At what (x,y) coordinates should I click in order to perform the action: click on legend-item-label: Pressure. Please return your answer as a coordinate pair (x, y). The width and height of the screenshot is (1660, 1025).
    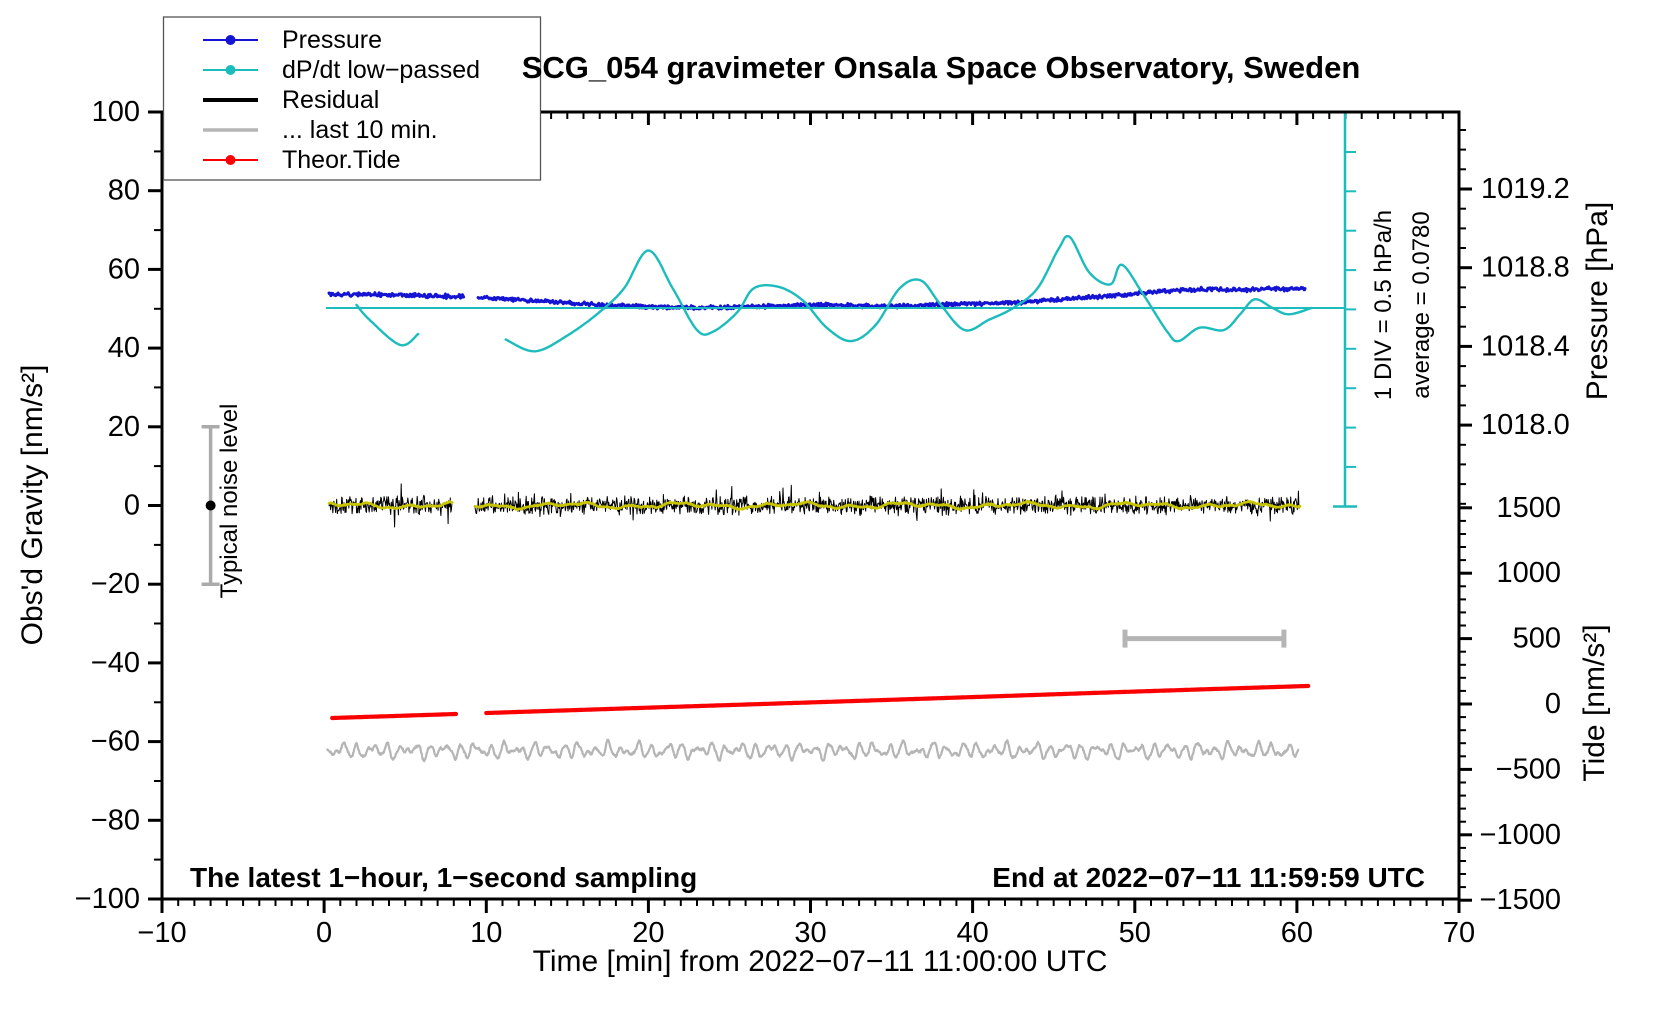
    Looking at the image, I should click on (332, 40).